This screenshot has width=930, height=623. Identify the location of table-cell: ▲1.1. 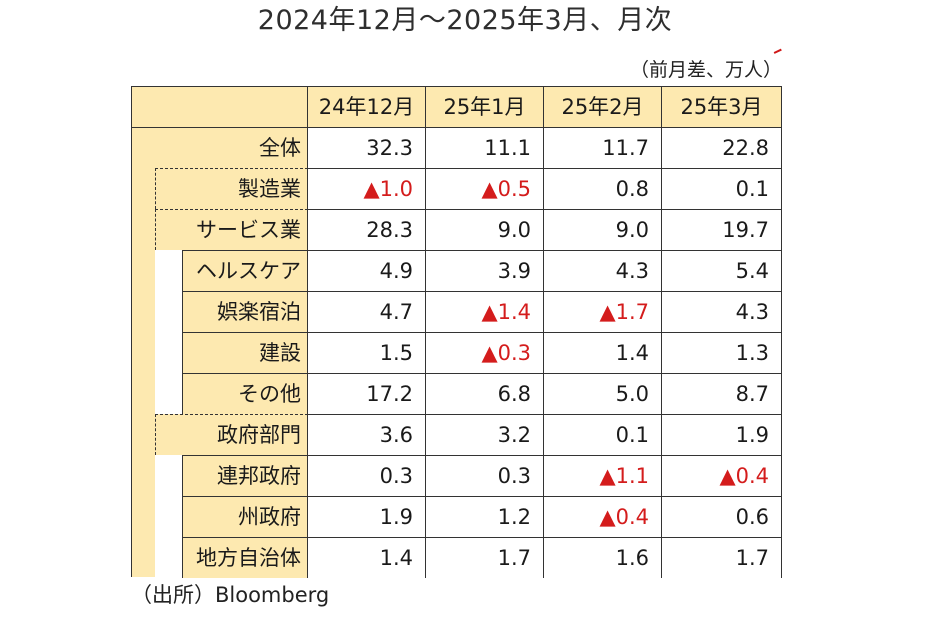
(603, 475).